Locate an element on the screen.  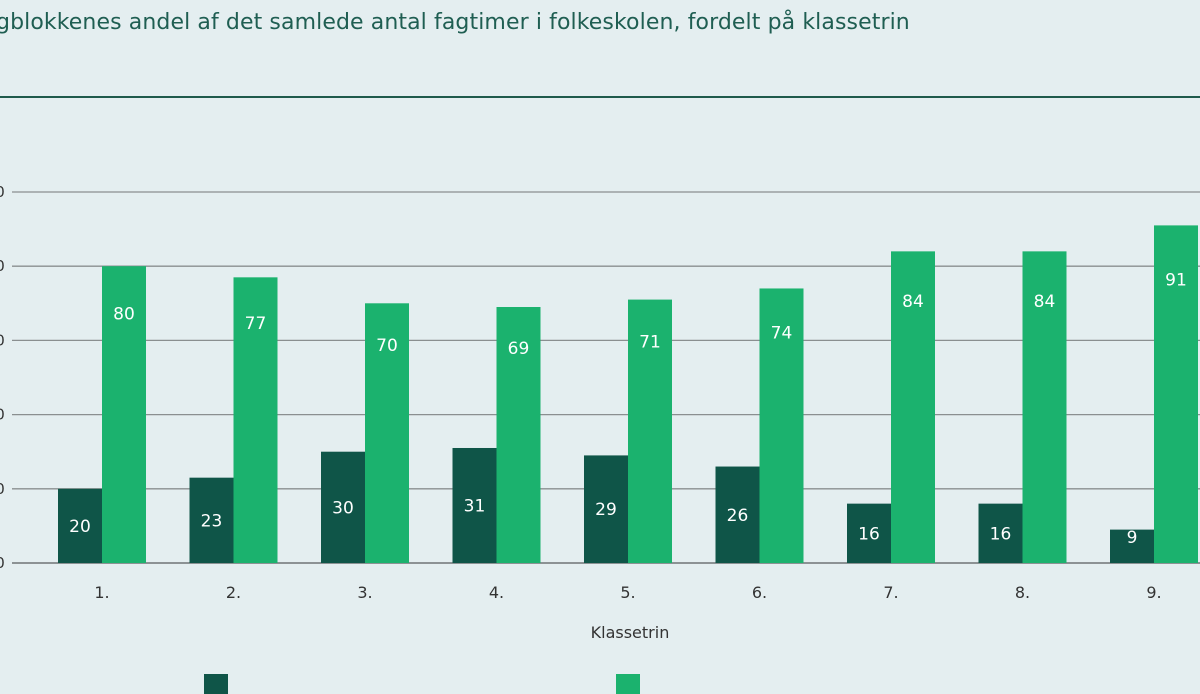
data-label: 23 is located at coordinates (212, 521).